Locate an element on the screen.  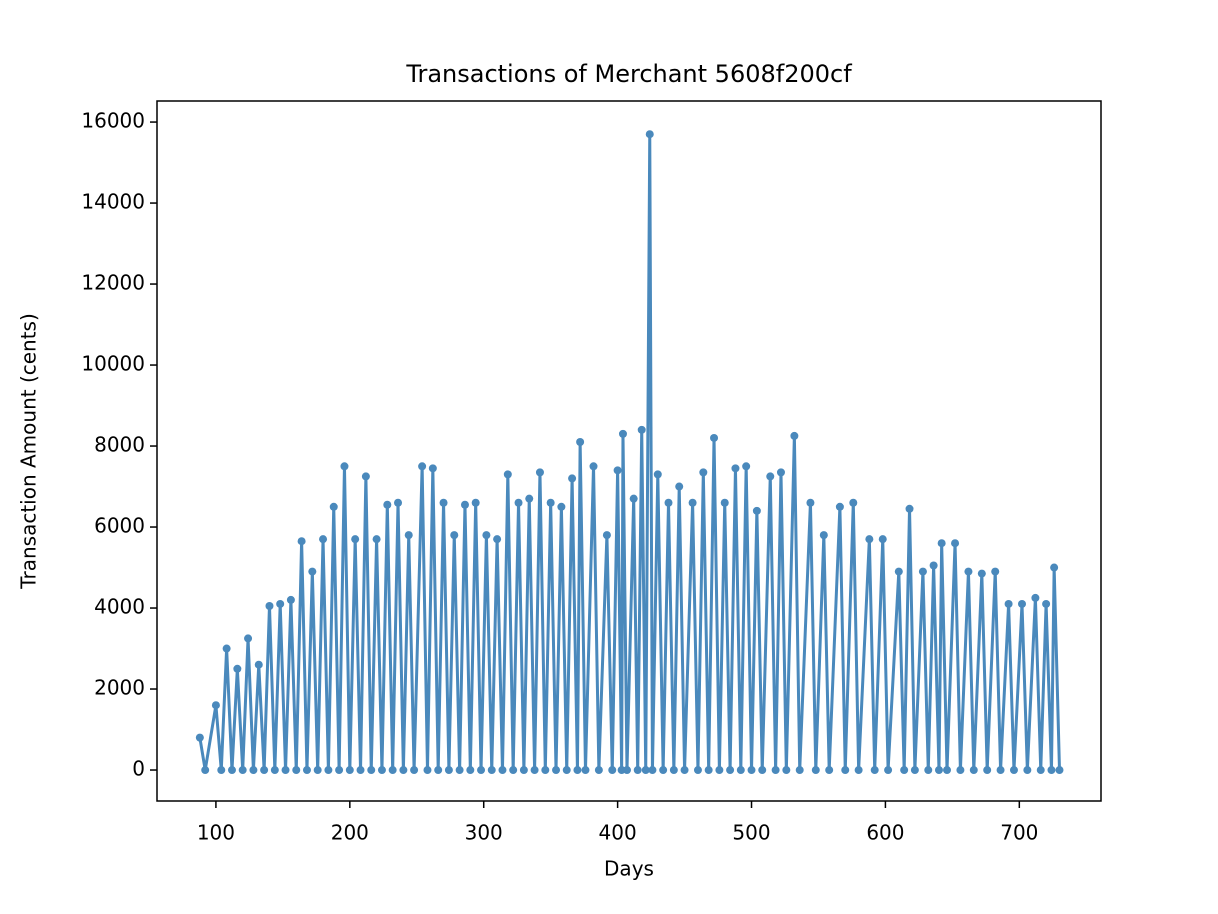
chart-title: Transactions of Merchant 5608f200cf is located at coordinates (628, 74).